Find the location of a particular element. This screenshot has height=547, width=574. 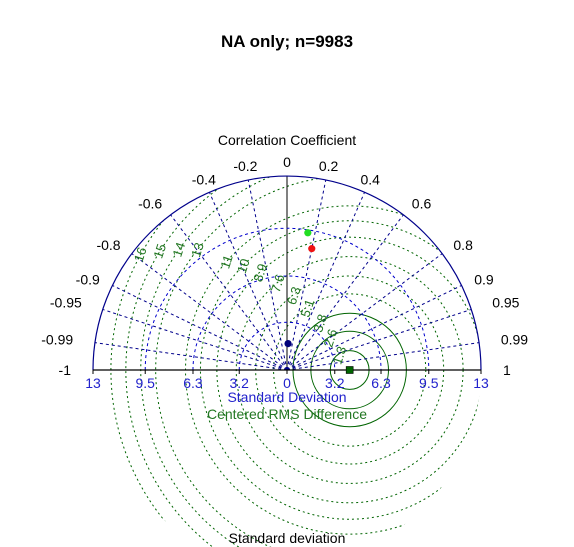

std-axis-title: Standard Deviation is located at coordinates (286, 397).